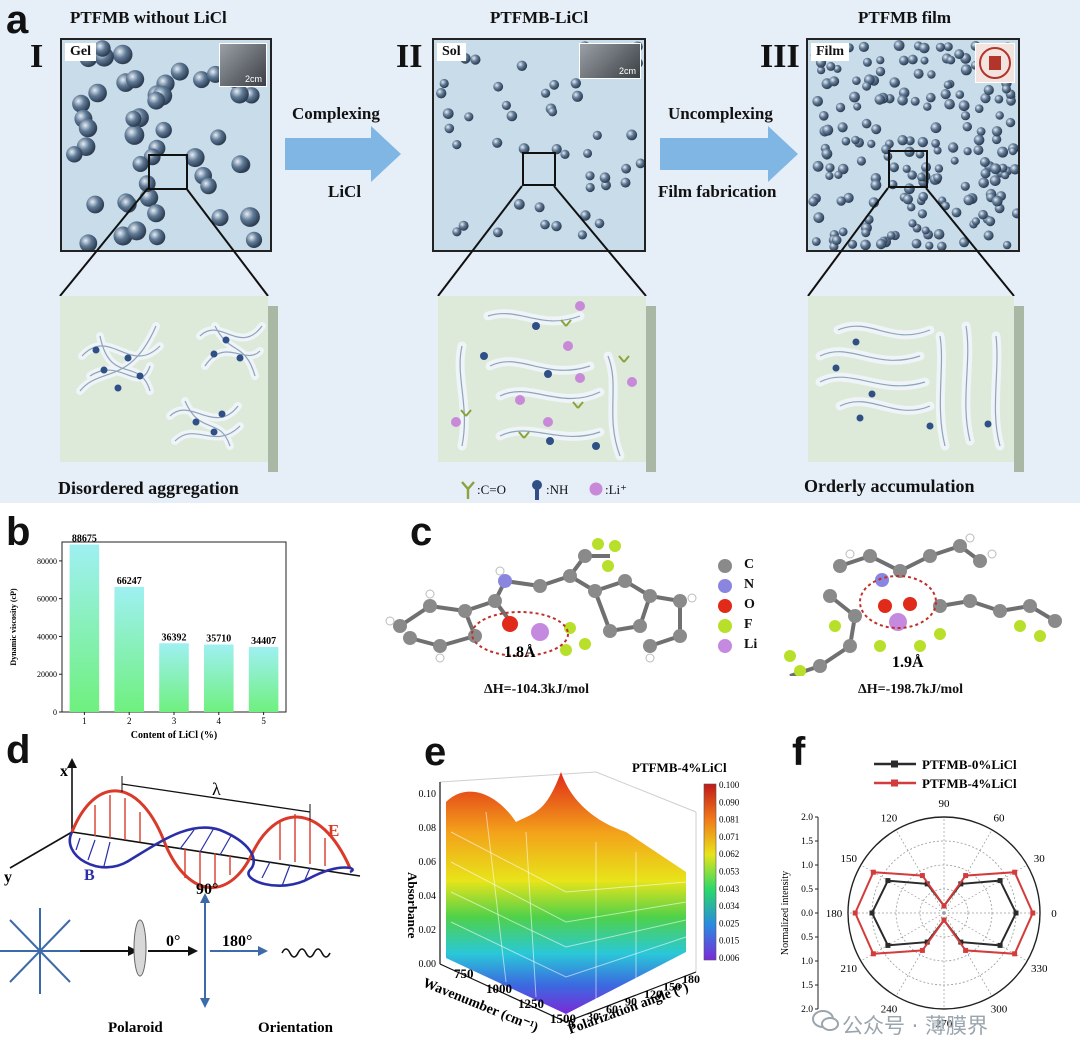 The width and height of the screenshot is (1080, 1040). I want to click on y-axis-label: y, so click(8, 877).